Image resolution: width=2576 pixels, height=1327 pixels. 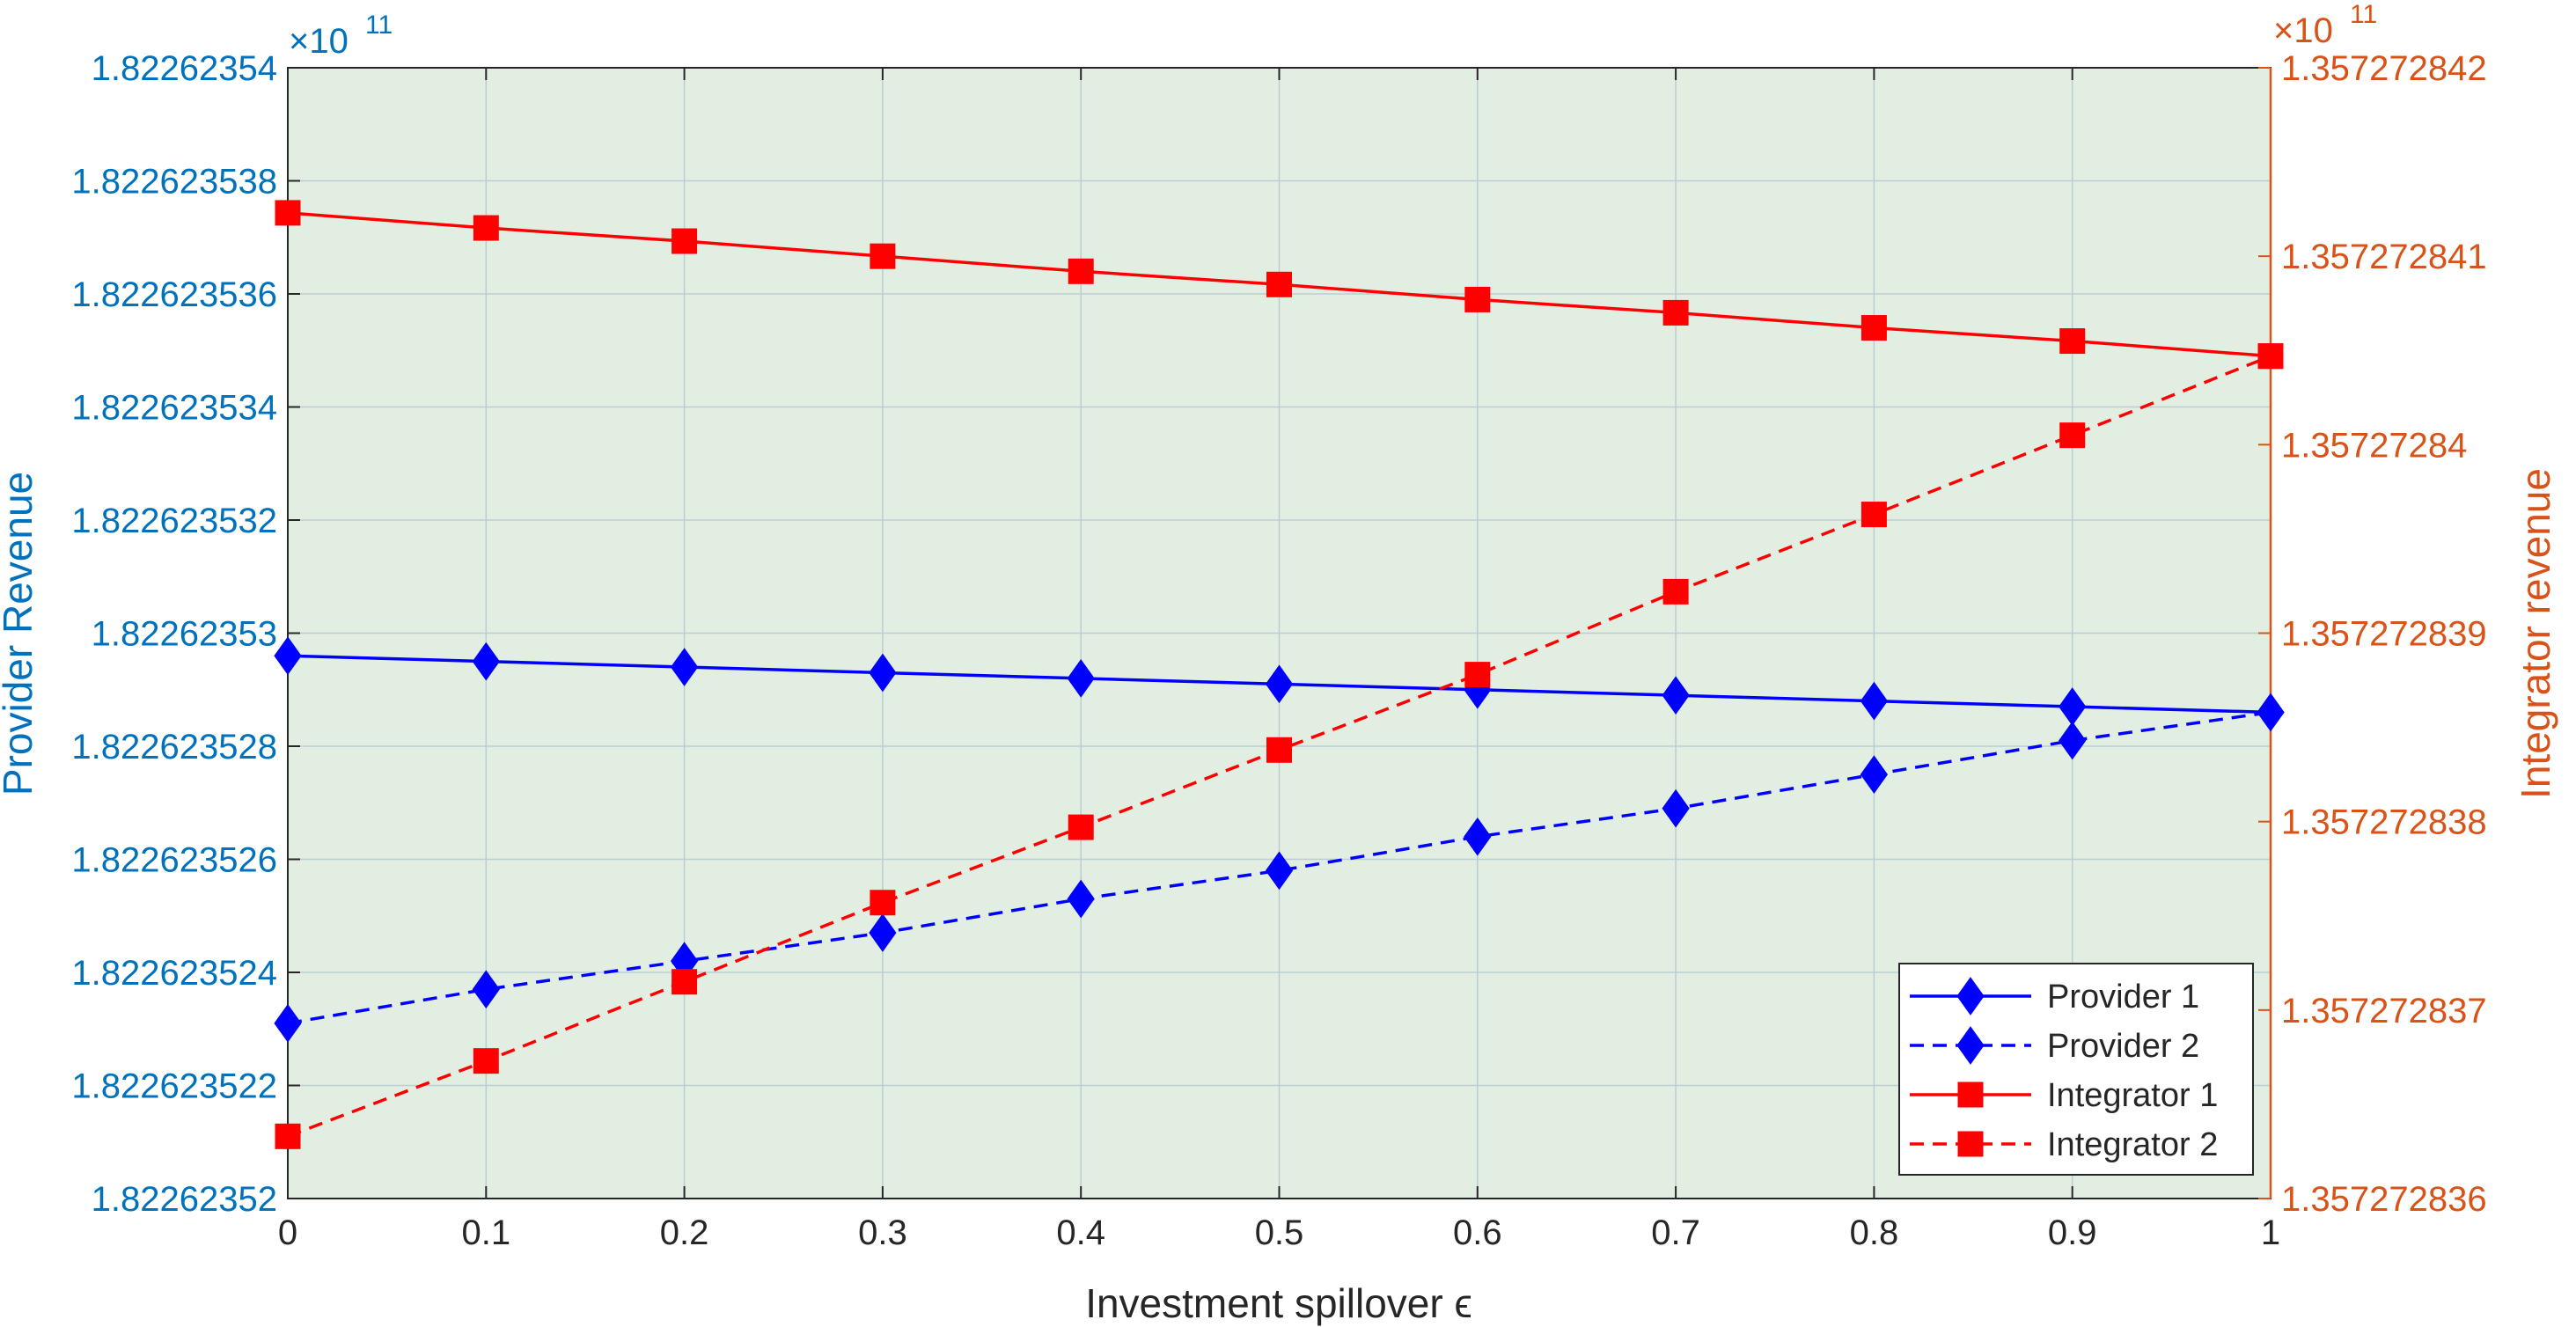 I want to click on legend-label: Provider 1, so click(x=2123, y=997).